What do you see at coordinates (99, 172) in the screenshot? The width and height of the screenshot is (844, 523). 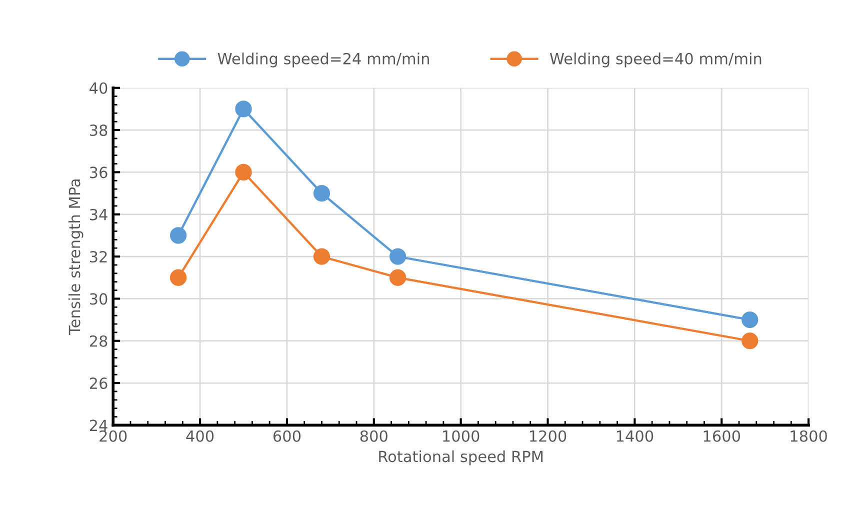 I see `y-tick-label: 36` at bounding box center [99, 172].